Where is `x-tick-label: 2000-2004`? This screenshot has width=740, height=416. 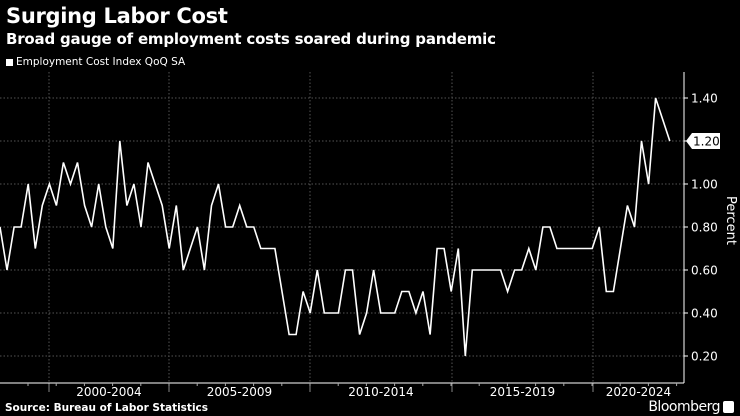 x-tick-label: 2000-2004 is located at coordinates (108, 392).